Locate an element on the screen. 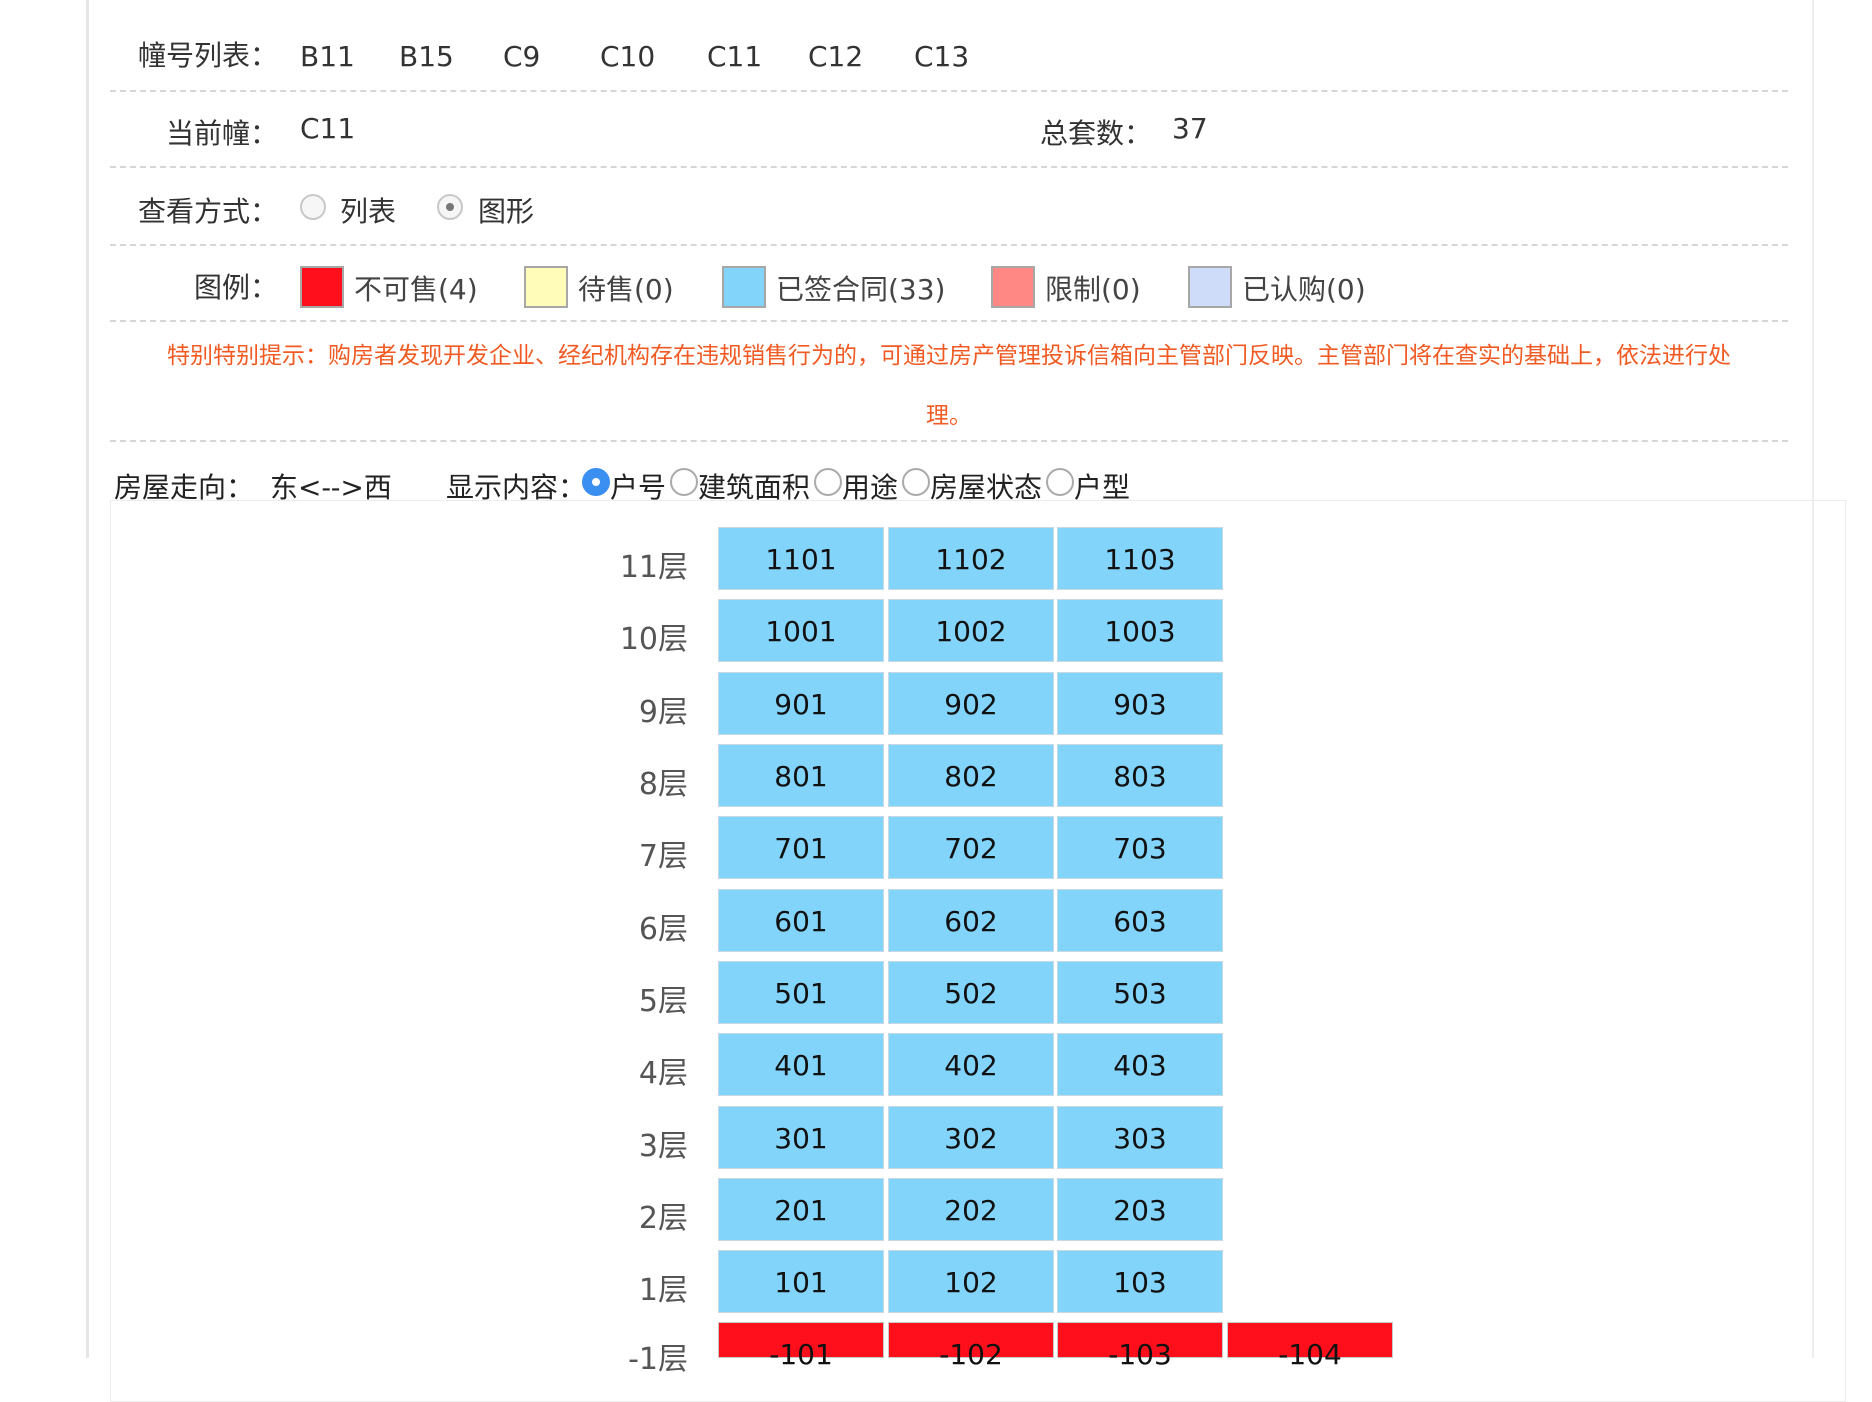 The width and height of the screenshot is (1872, 1402). floor-label: 11层 is located at coordinates (653, 567).